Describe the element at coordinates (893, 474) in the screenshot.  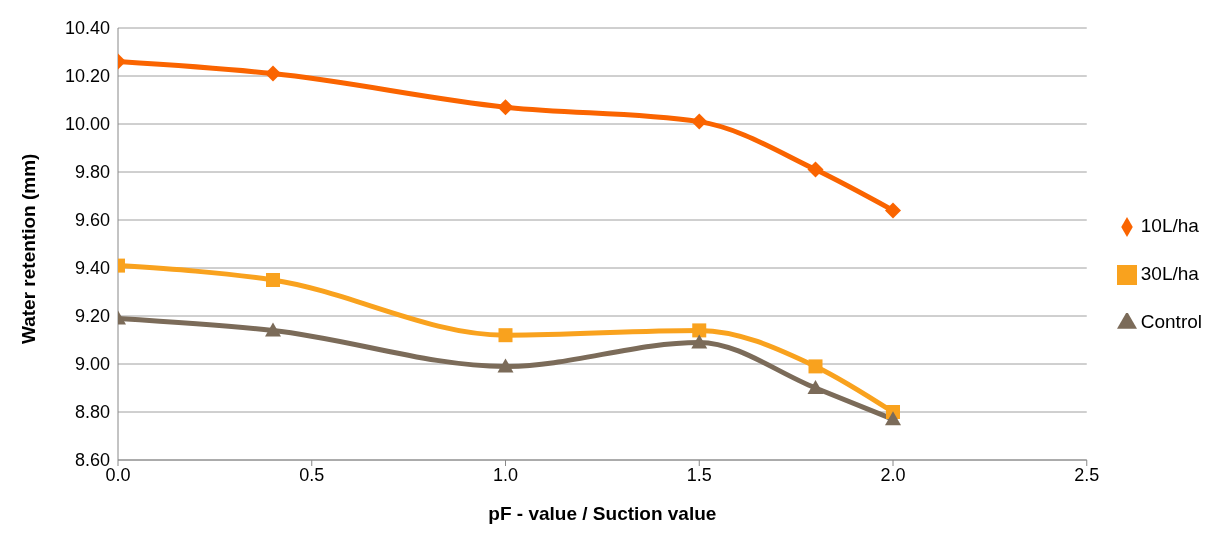
I see `x-tick-label: 2.0` at that location.